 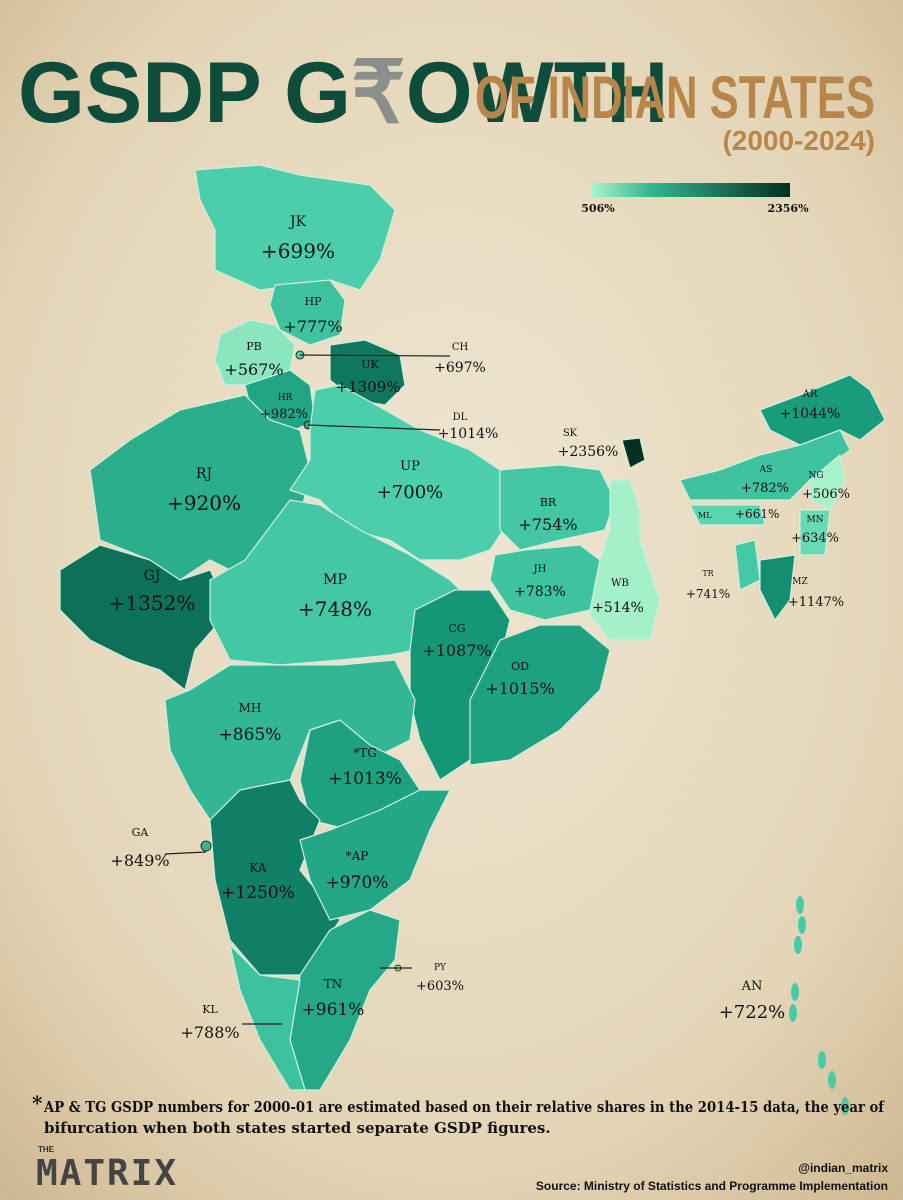 What do you see at coordinates (209, 1032) in the screenshot?
I see `state-value: +788%` at bounding box center [209, 1032].